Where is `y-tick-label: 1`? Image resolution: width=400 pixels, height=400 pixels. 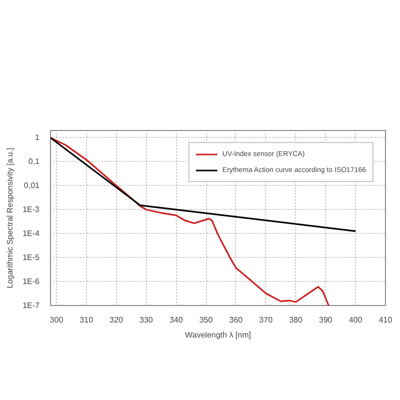 y-tick-label: 1 is located at coordinates (37, 137).